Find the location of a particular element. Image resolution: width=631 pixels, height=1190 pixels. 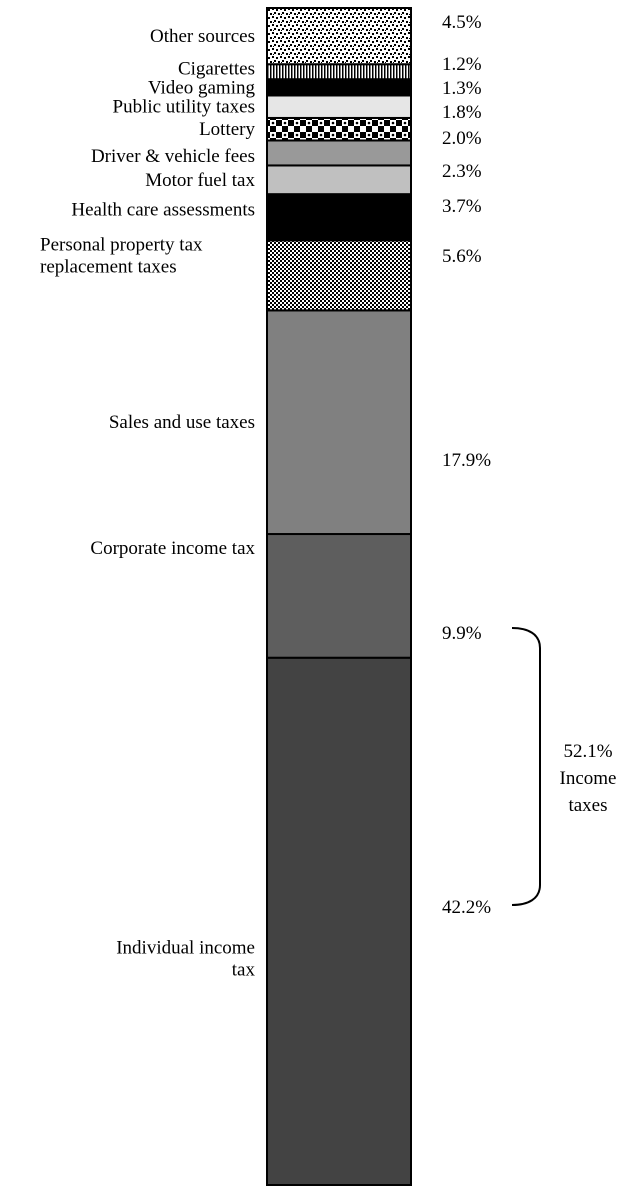

bar-segment-other-sources is located at coordinates (339, 36).